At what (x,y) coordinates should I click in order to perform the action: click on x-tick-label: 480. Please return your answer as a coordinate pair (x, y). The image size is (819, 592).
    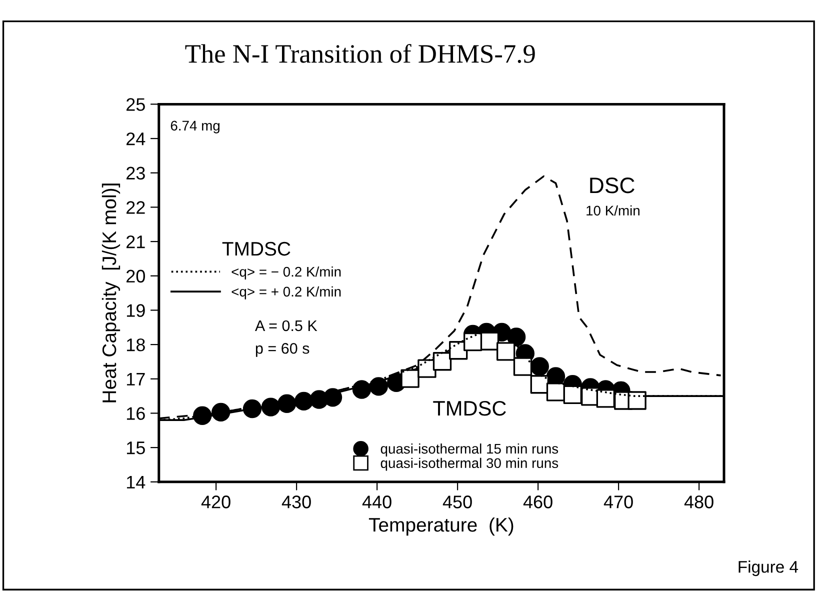
    Looking at the image, I should click on (699, 502).